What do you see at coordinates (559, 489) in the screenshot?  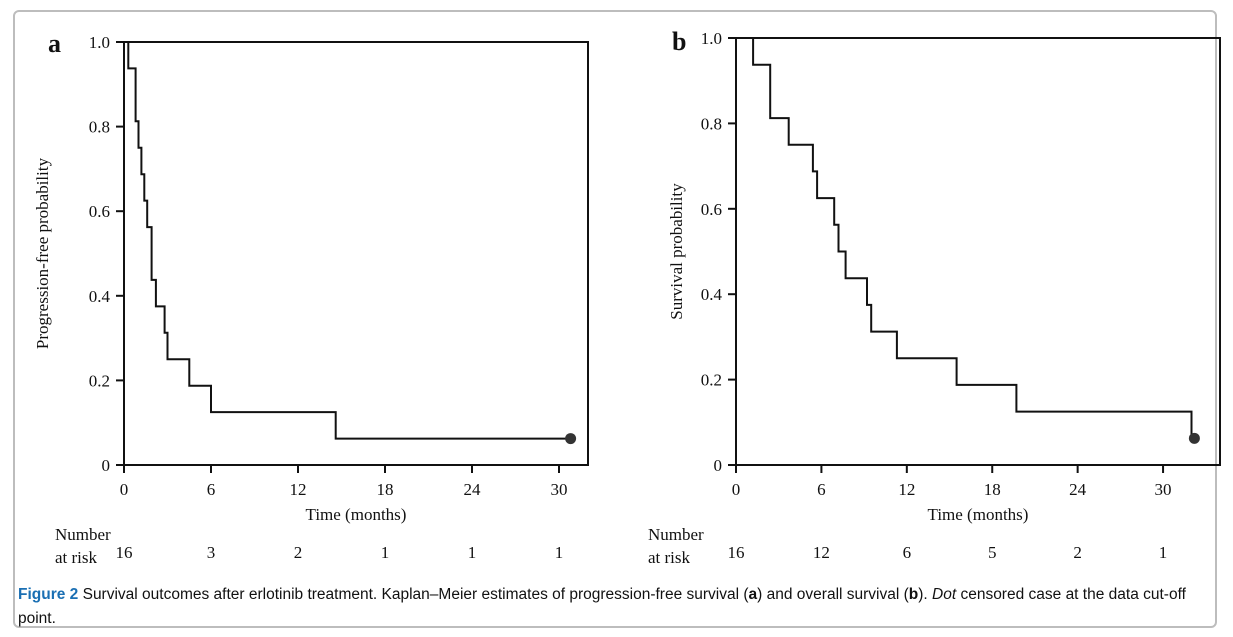 I see `panel-a-x-tick-label: 30` at bounding box center [559, 489].